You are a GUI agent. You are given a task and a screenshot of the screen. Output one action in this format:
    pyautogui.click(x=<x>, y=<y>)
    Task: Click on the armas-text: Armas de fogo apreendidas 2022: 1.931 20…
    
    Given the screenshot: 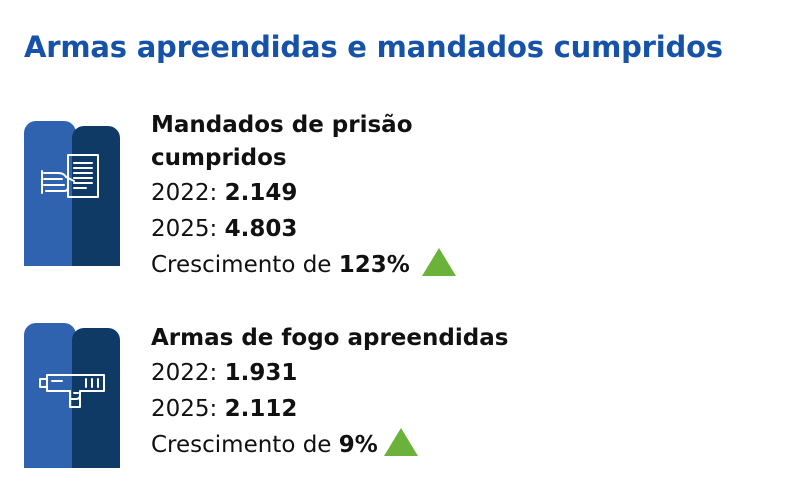 What is the action you would take?
    pyautogui.click(x=329, y=392)
    